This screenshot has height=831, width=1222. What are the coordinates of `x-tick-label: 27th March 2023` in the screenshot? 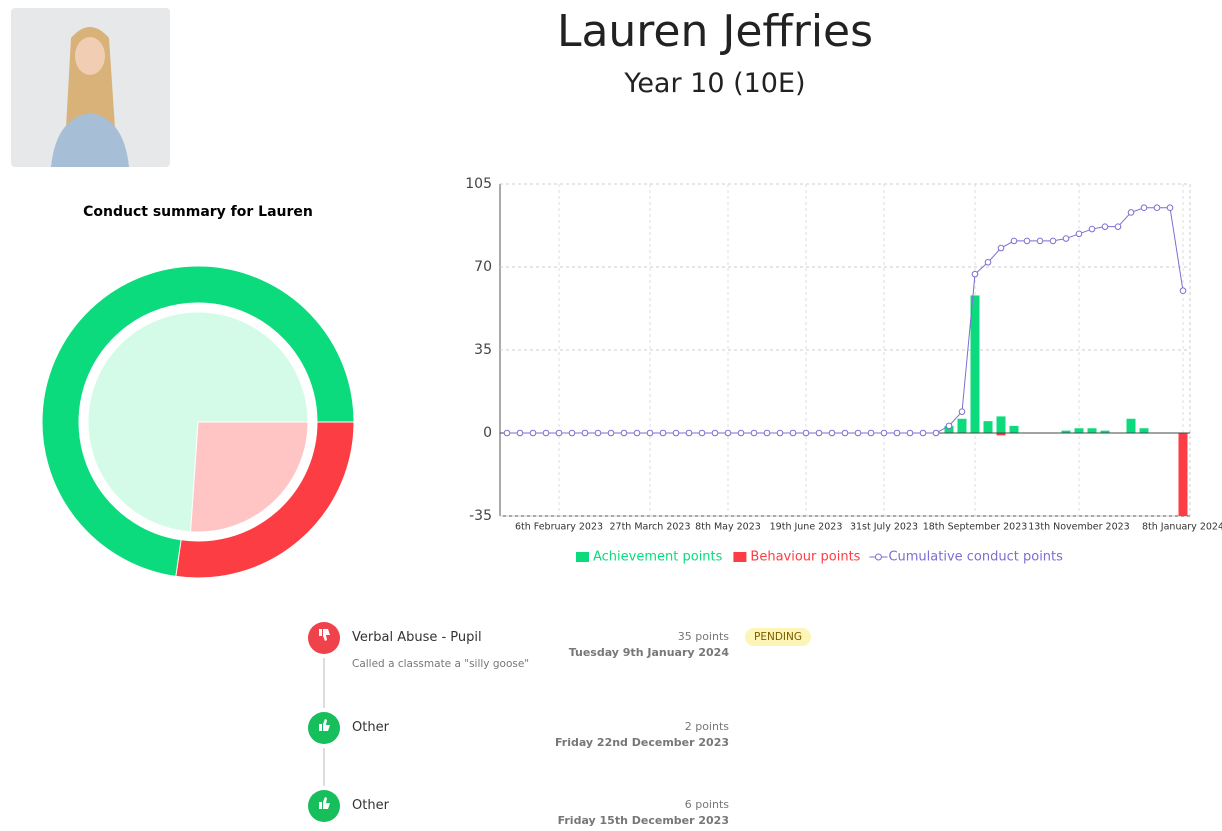 It's located at (649, 527).